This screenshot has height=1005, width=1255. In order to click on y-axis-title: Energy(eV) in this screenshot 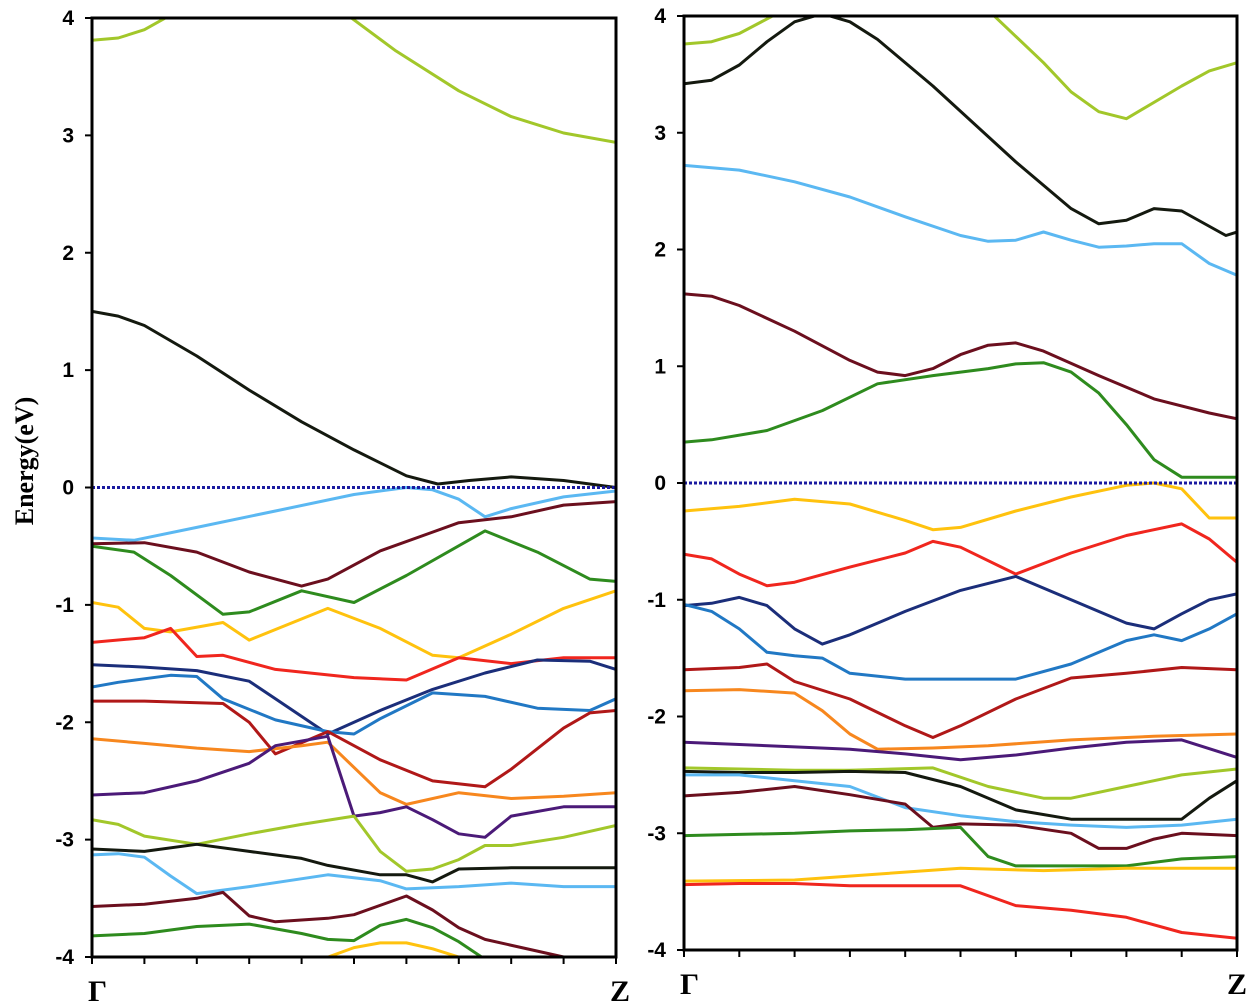, I will do `click(24, 461)`.